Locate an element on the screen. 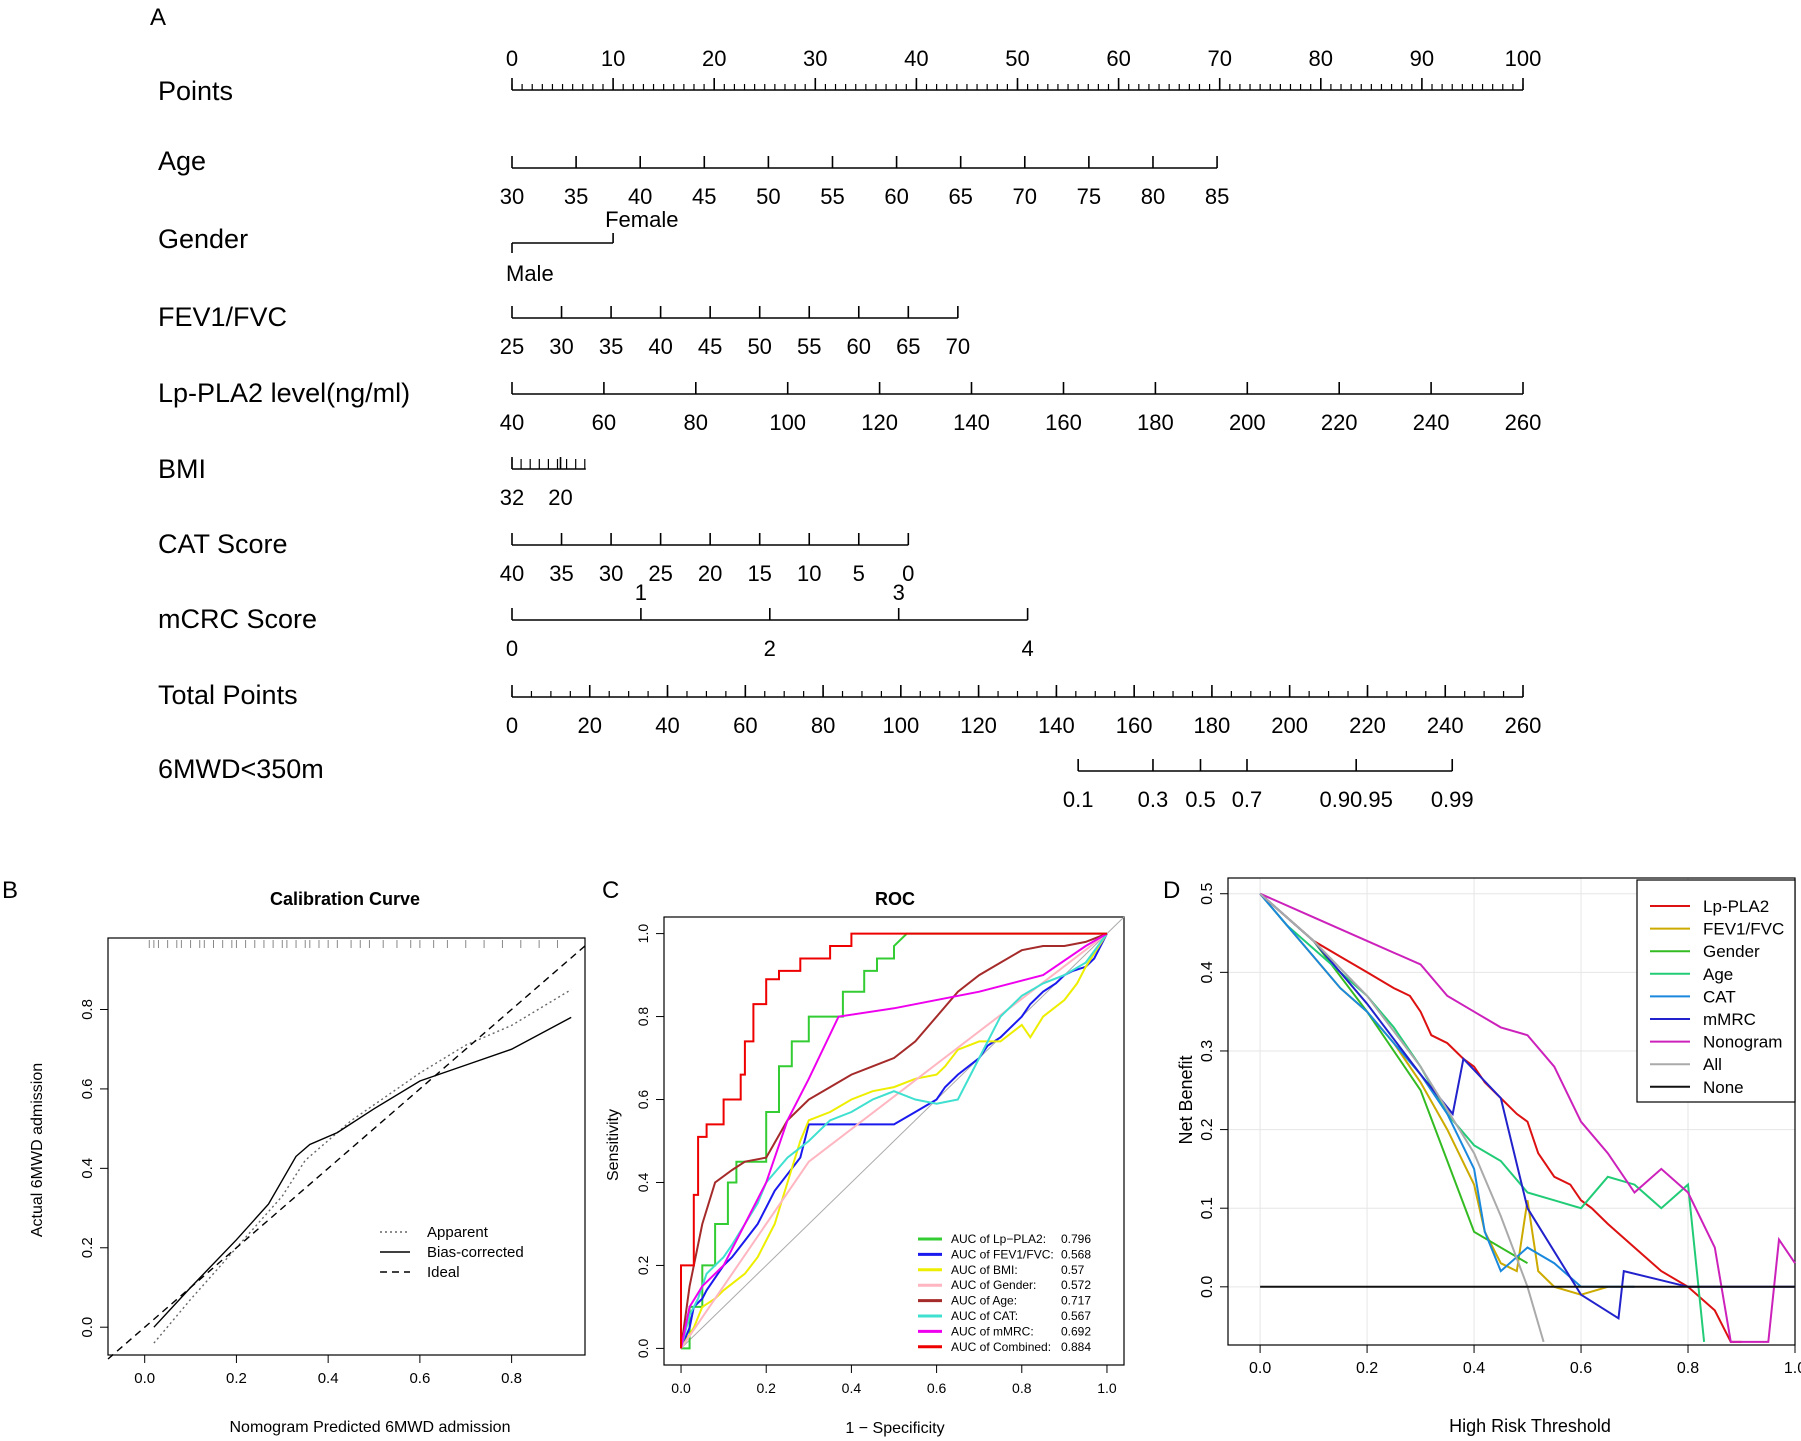 This screenshot has width=1801, height=1441. nomogram-tick-label: 0.3 is located at coordinates (1153, 799).